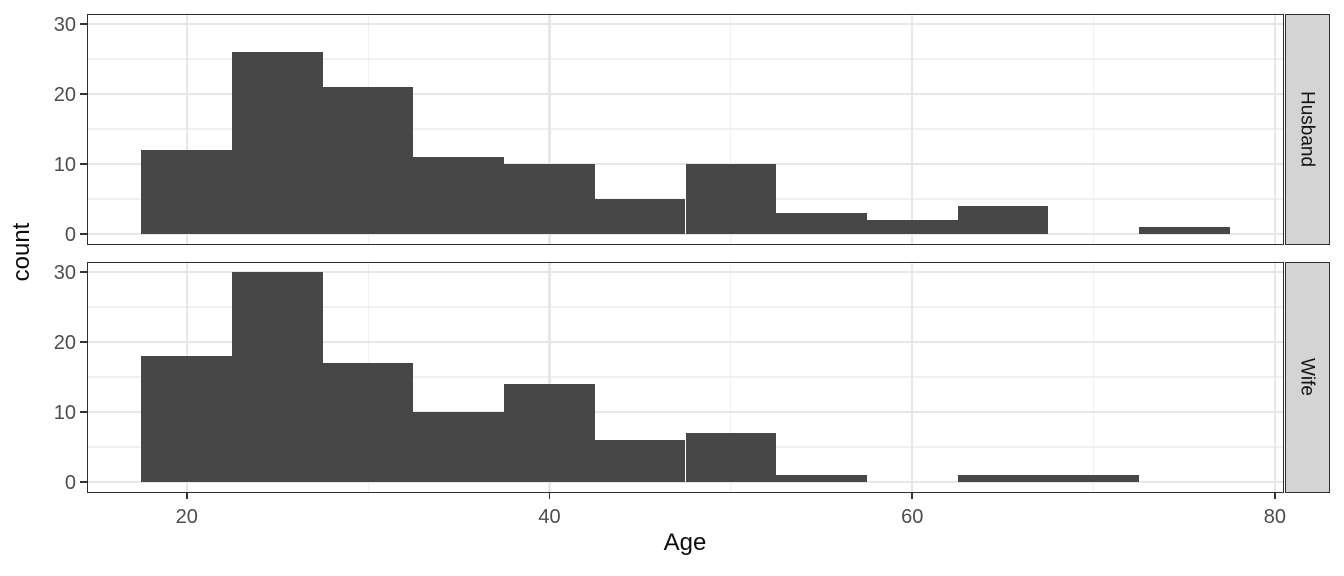  I want to click on facet-strip-label: Husband, so click(1307, 129).